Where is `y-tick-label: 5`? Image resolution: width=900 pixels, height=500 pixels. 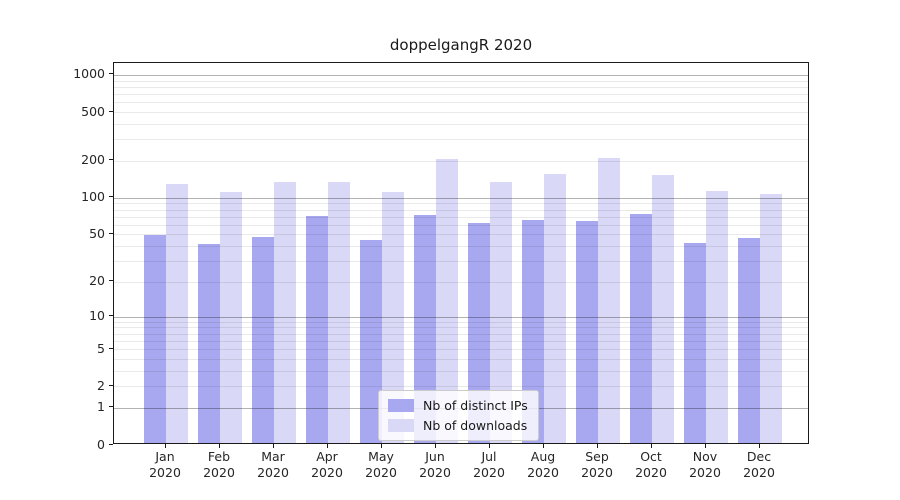 y-tick-label: 5 is located at coordinates (101, 348).